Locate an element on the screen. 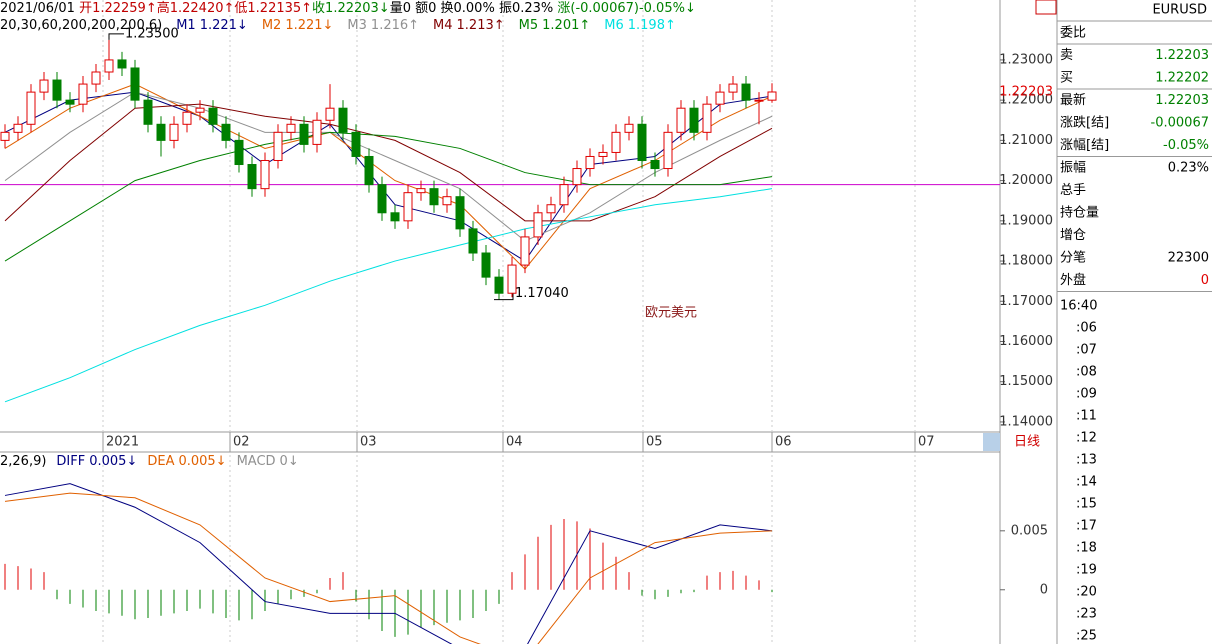  dea-line is located at coordinates (388, 568).